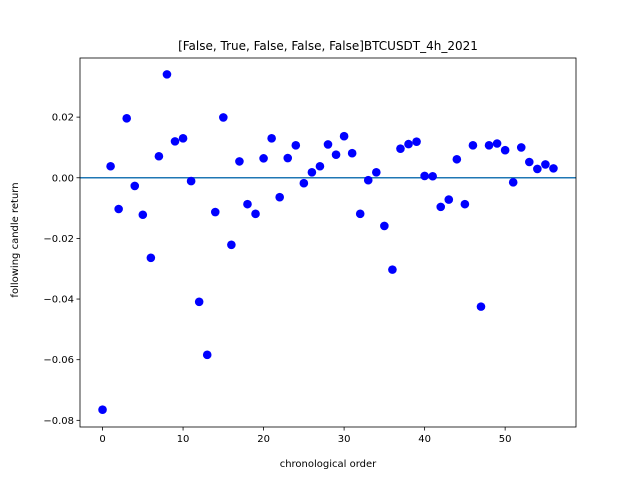 The width and height of the screenshot is (640, 480). I want to click on y-tick-label: −0.02, so click(58, 239).